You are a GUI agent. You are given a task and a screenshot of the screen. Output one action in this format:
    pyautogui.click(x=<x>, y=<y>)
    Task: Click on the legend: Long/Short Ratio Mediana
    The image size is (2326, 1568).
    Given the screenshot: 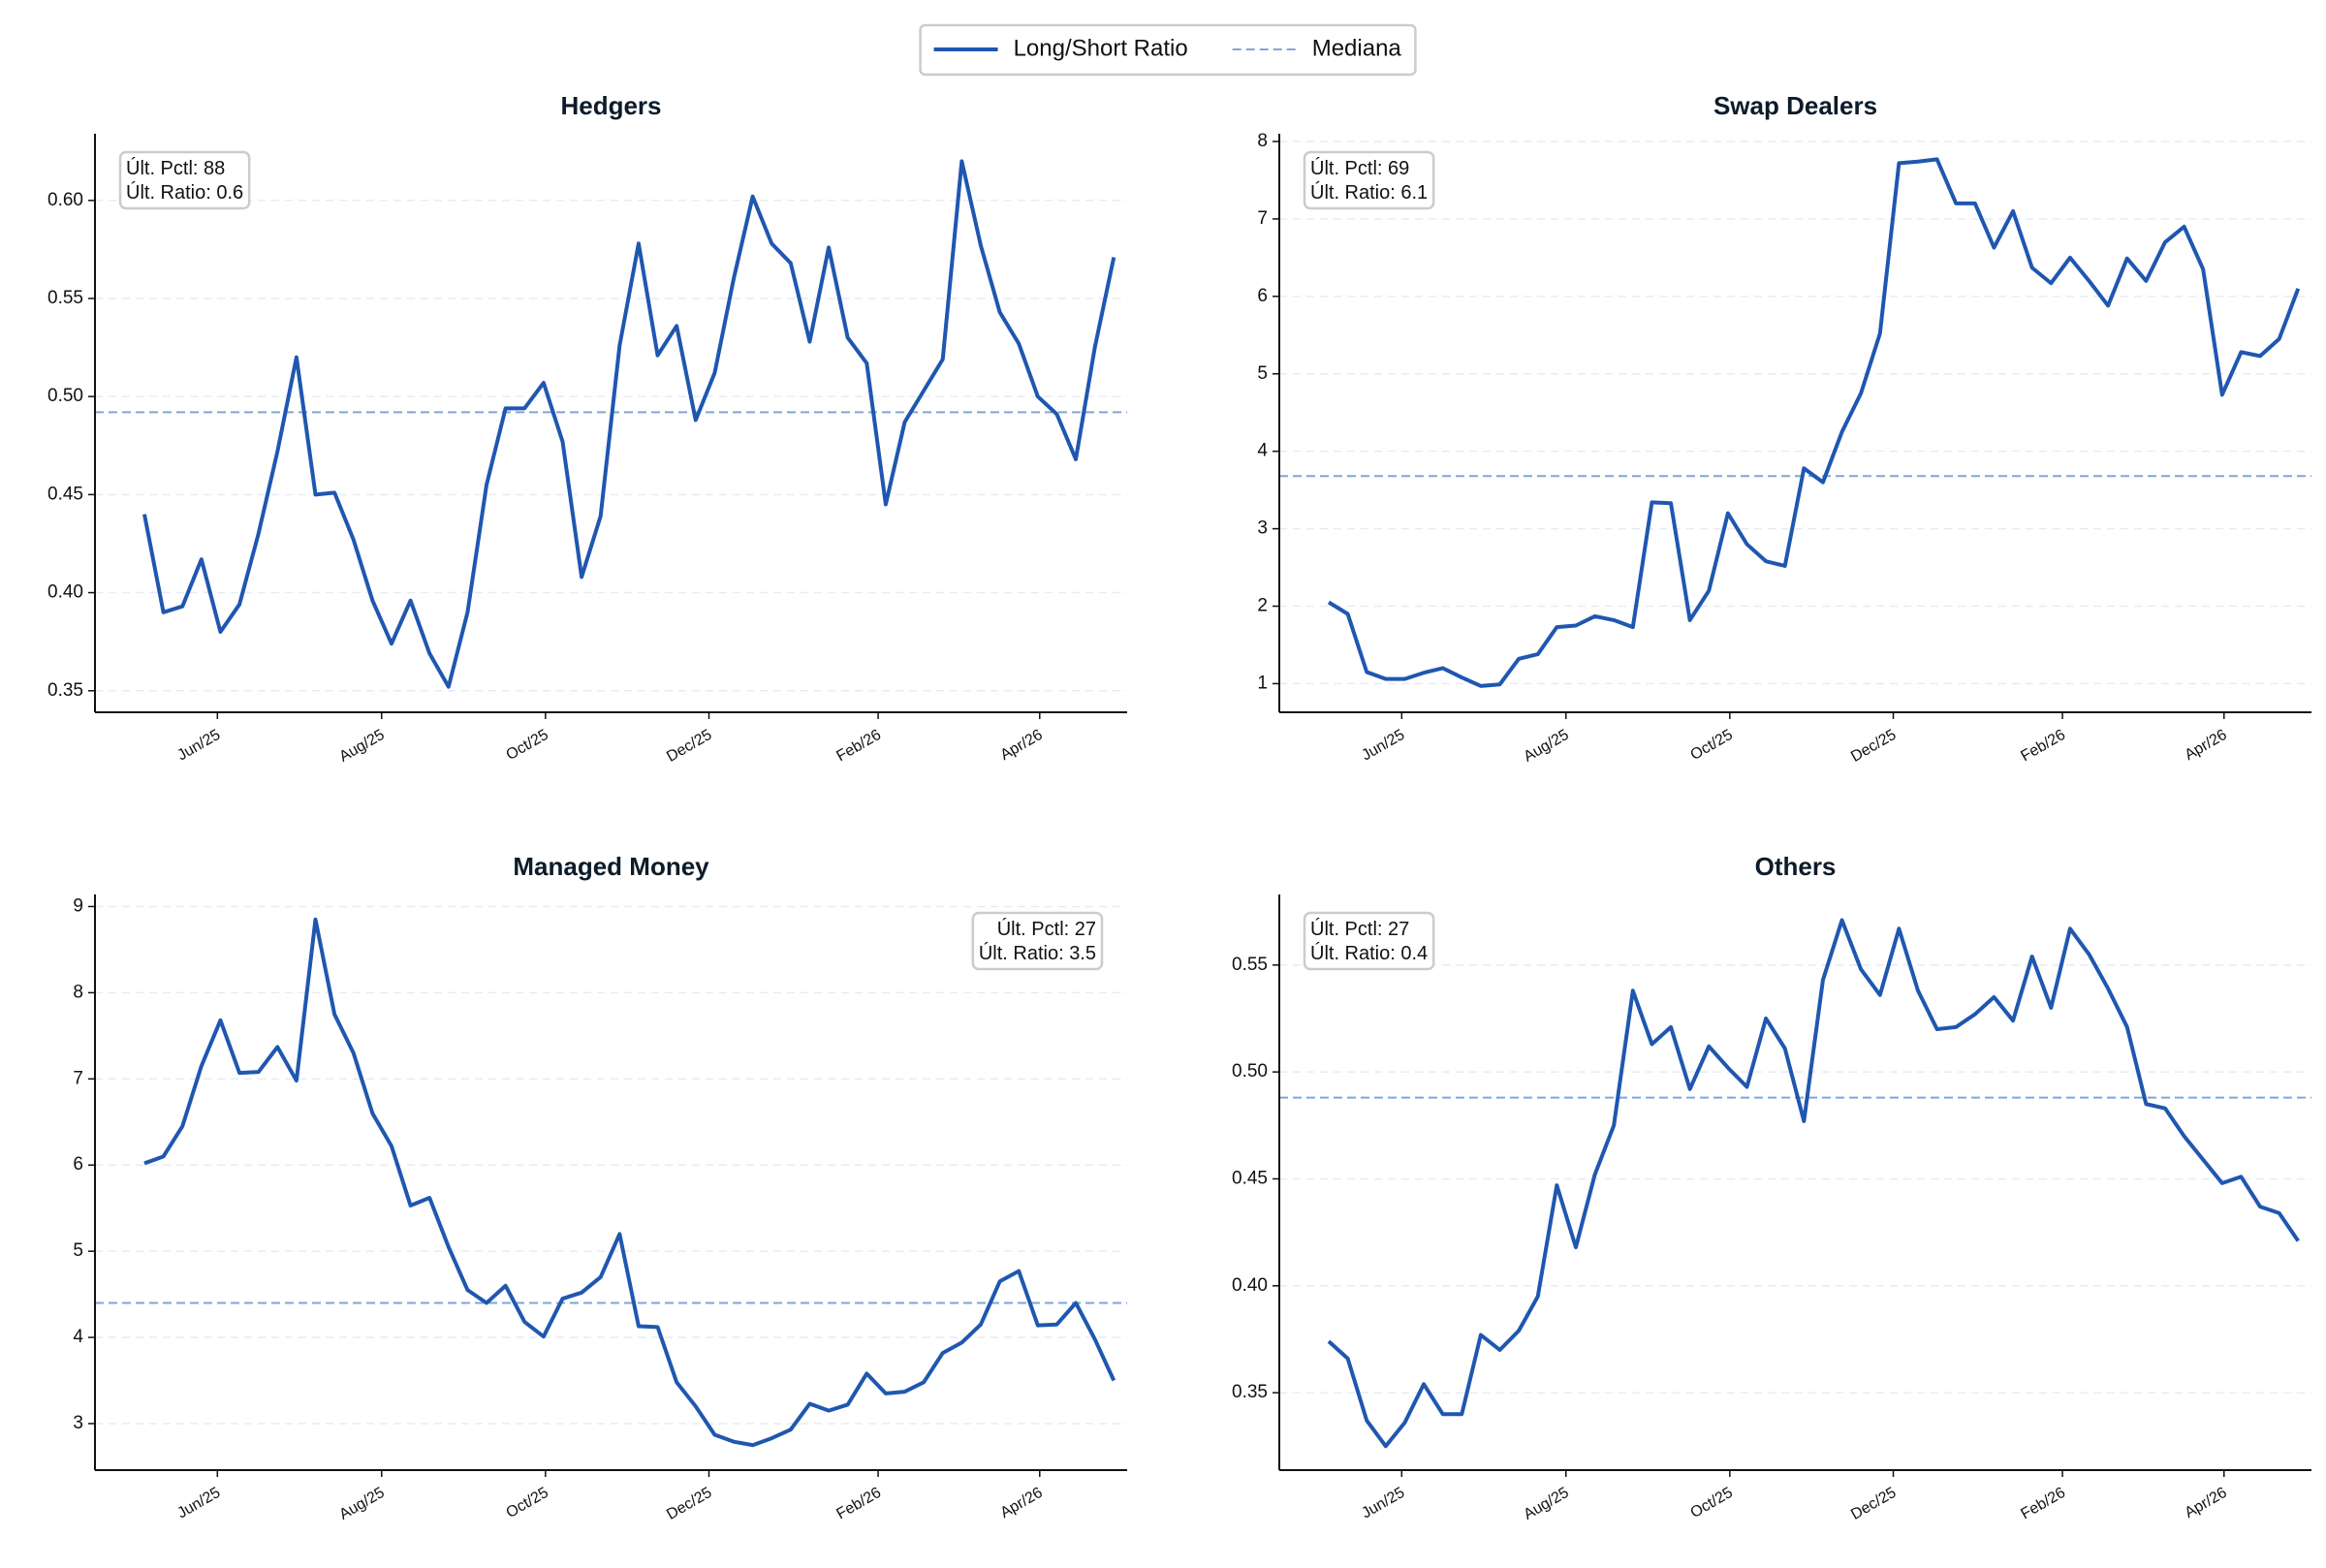 What is the action you would take?
    pyautogui.click(x=1168, y=50)
    